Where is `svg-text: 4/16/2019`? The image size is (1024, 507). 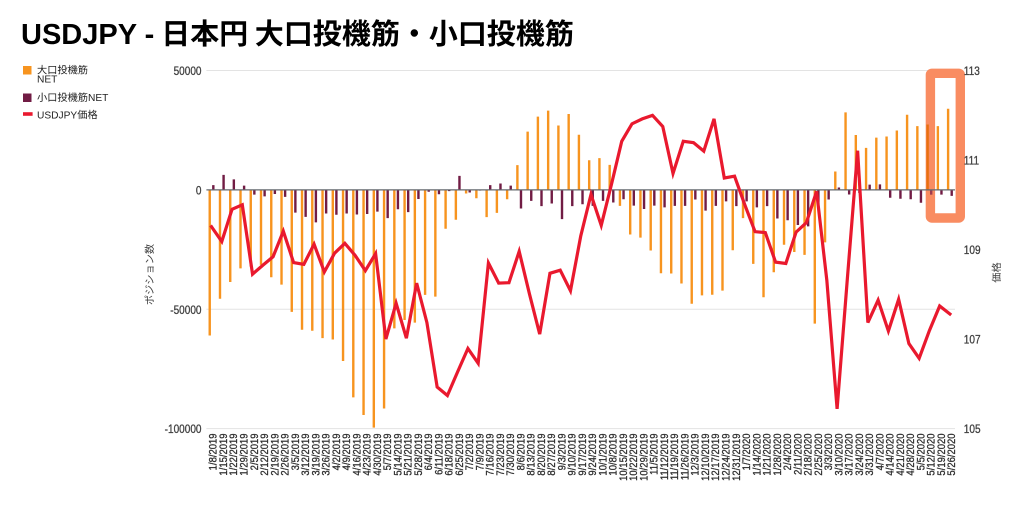
svg-text: 4/16/2019 is located at coordinates (358, 454).